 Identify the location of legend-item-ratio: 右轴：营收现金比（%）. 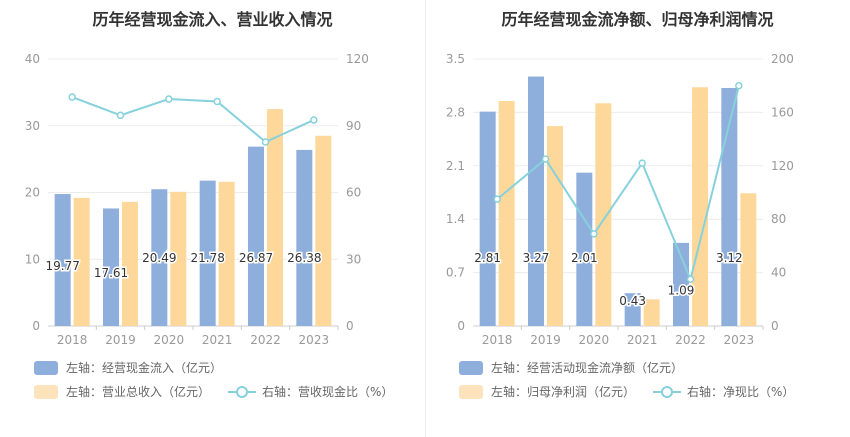
(310, 391).